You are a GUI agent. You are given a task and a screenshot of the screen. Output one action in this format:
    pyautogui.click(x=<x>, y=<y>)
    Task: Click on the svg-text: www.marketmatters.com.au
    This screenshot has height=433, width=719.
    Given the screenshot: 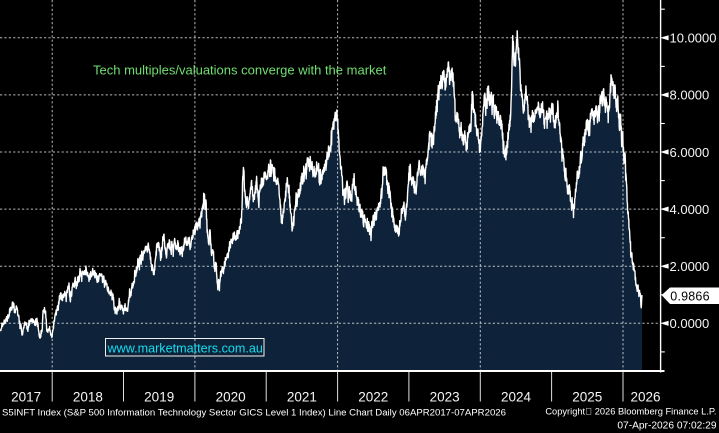 What is the action you would take?
    pyautogui.click(x=185, y=348)
    